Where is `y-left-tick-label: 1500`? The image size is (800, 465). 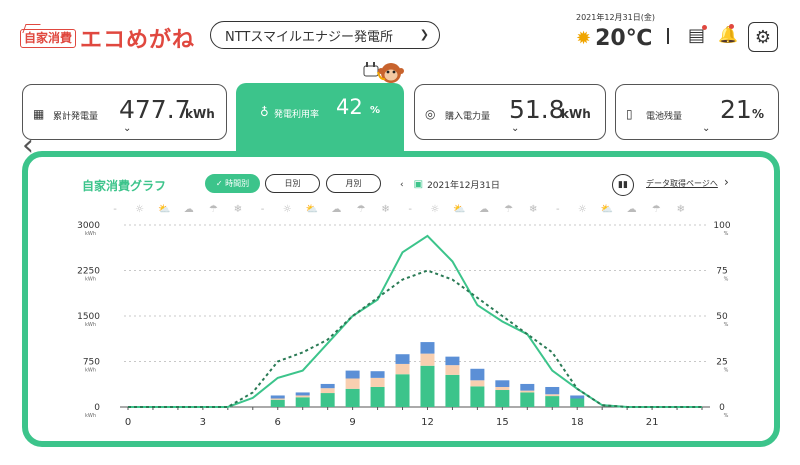
y-left-tick-label: 1500 is located at coordinates (88, 317).